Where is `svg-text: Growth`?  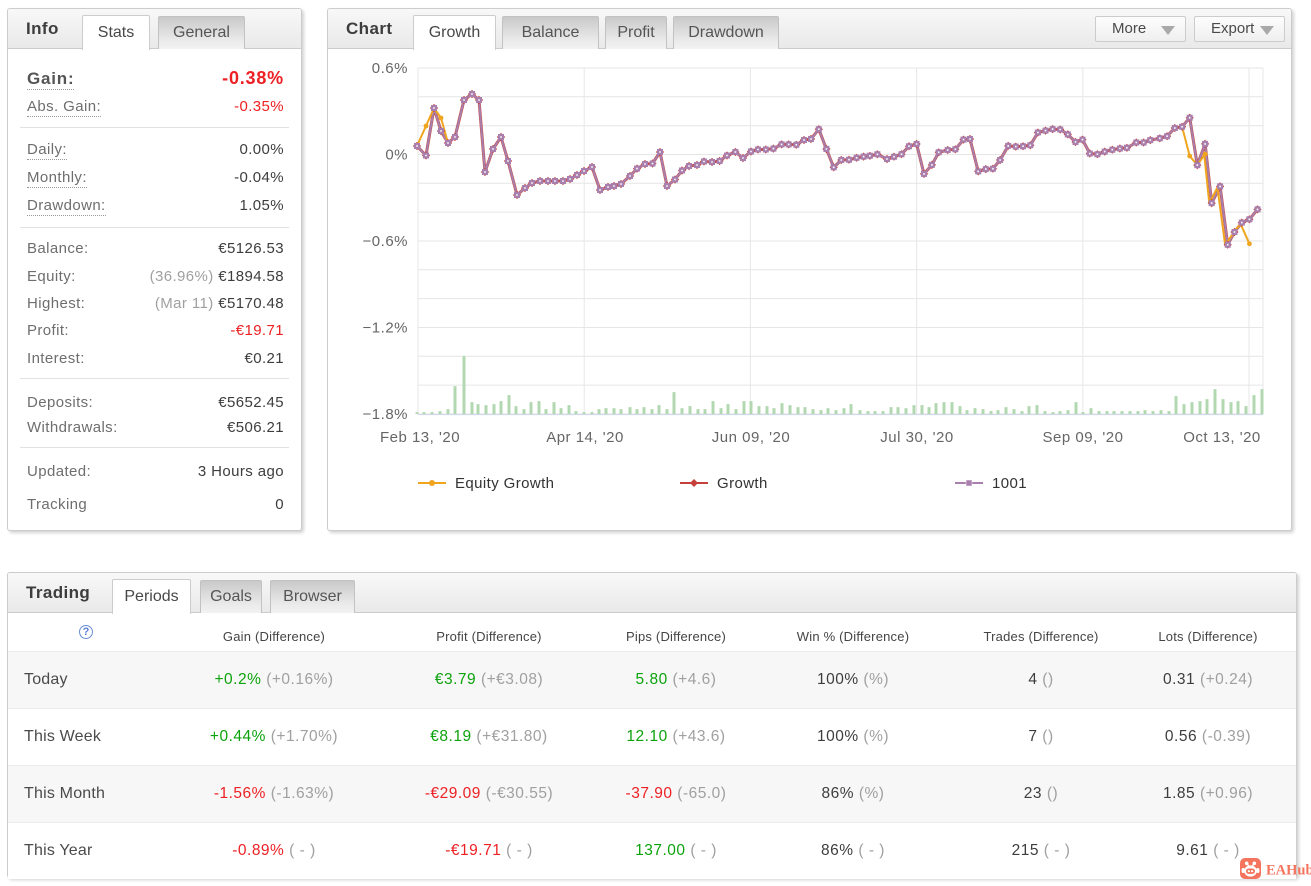 svg-text: Growth is located at coordinates (742, 483).